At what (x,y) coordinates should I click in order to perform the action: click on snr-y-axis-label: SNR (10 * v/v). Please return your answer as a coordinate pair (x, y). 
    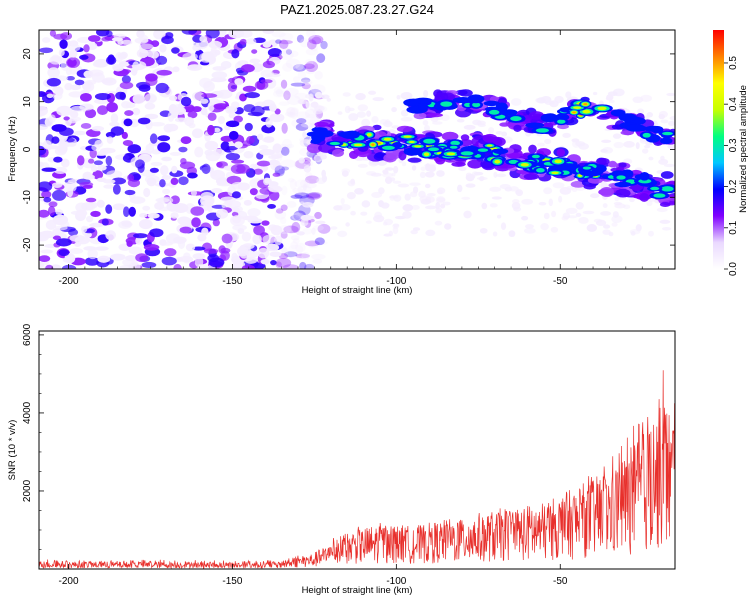
    Looking at the image, I should click on (12, 450).